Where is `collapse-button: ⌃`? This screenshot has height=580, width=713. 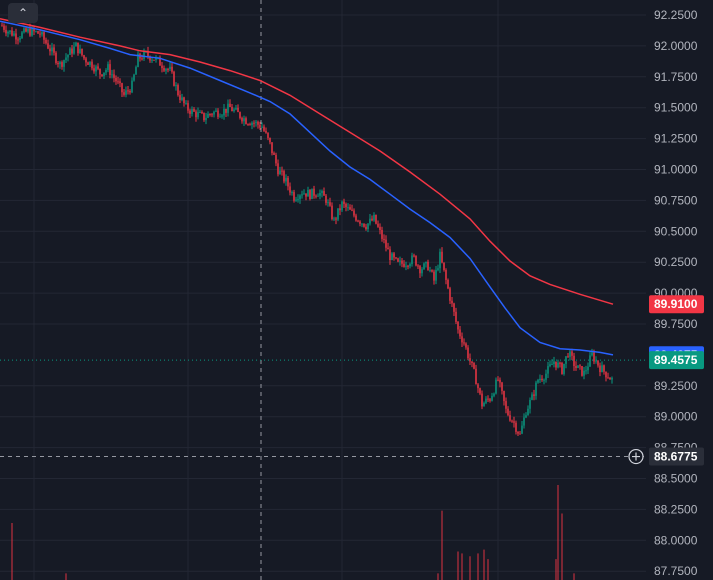
collapse-button: ⌃ is located at coordinates (23, 13).